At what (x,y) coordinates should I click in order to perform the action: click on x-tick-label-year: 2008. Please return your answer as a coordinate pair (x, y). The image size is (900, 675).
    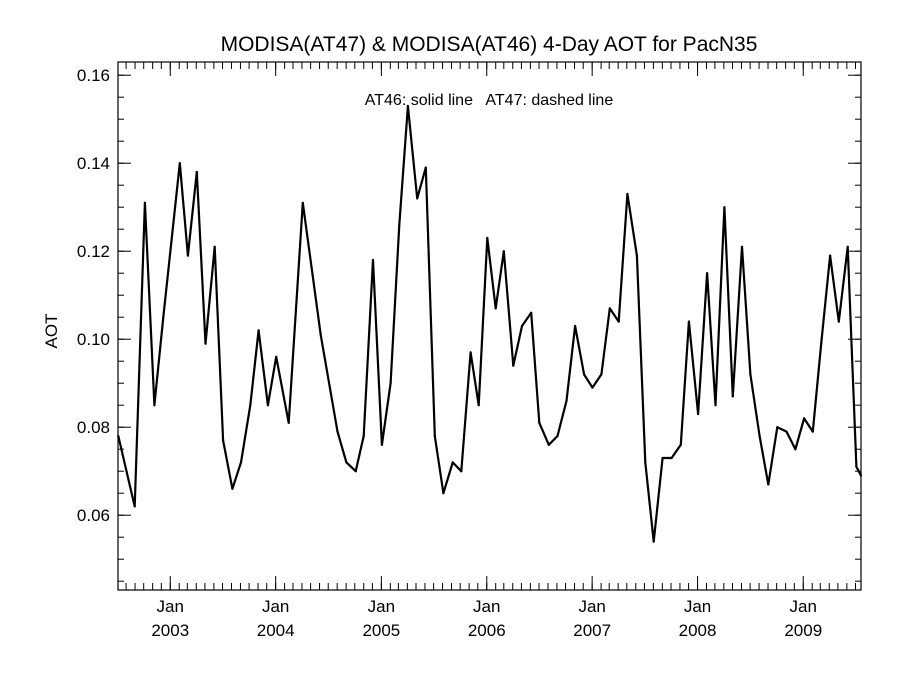
    Looking at the image, I should click on (698, 630).